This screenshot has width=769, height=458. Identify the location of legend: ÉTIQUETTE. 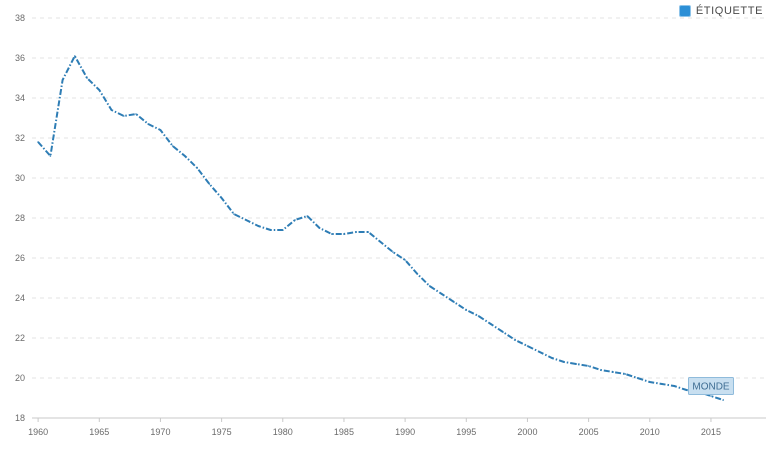
(720, 11).